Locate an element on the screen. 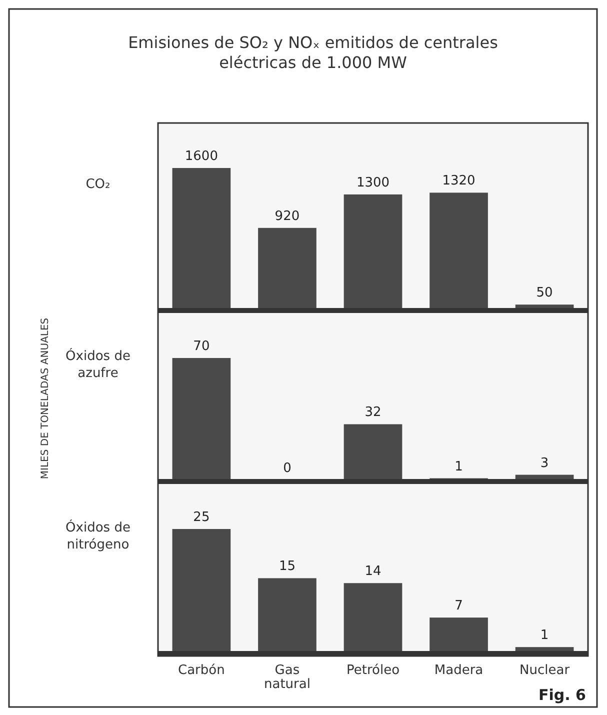 This screenshot has height=715, width=607. data-label: 25 is located at coordinates (201, 517).